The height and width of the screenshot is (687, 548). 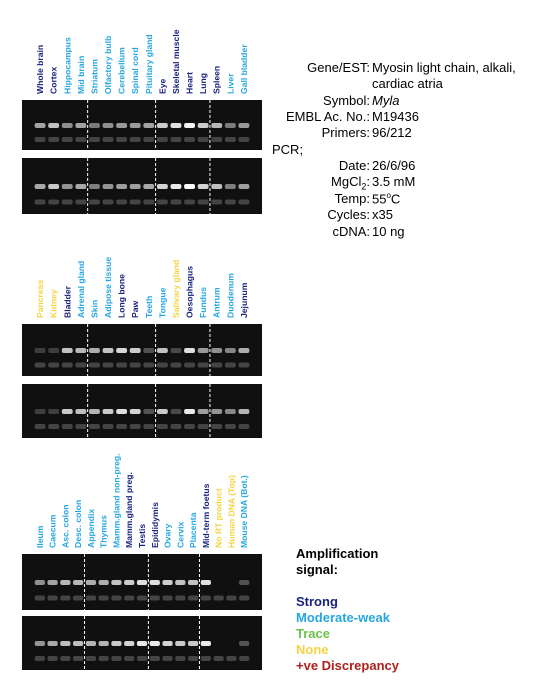 I want to click on lane-label: Testis, so click(x=142, y=536).